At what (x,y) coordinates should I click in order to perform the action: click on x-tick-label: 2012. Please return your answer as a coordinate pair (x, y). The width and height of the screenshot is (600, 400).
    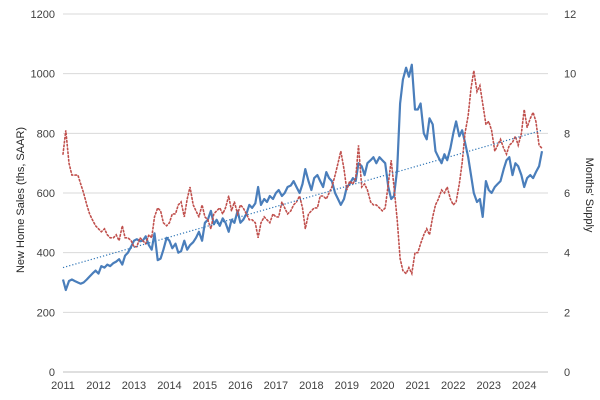
    Looking at the image, I should click on (98, 386).